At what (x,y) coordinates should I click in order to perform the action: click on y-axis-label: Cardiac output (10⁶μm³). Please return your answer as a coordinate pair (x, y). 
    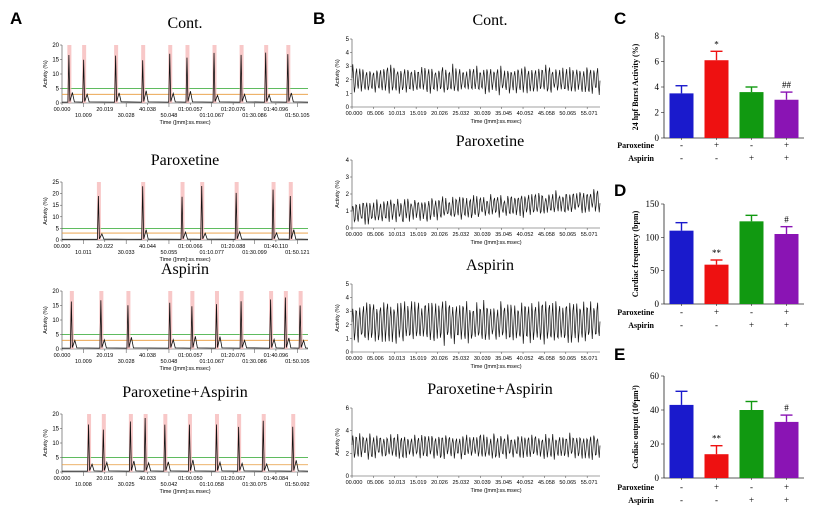
    Looking at the image, I should click on (635, 427).